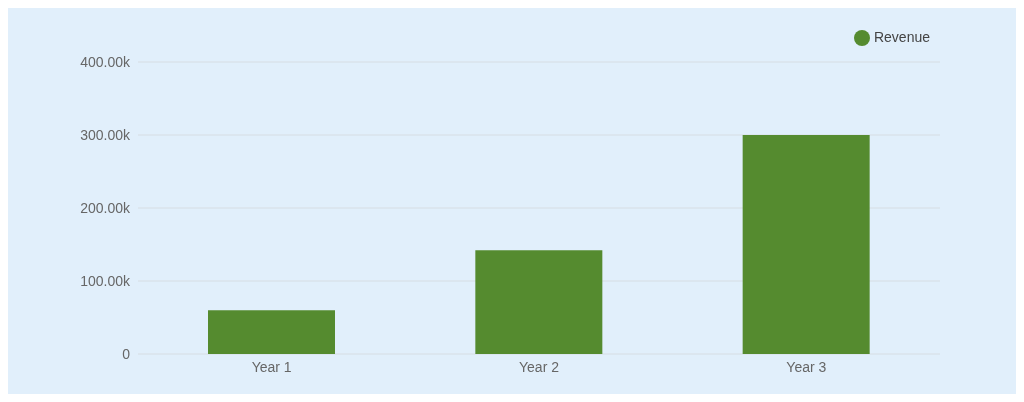  What do you see at coordinates (105, 207) in the screenshot?
I see `y-tick-label: 200.00k` at bounding box center [105, 207].